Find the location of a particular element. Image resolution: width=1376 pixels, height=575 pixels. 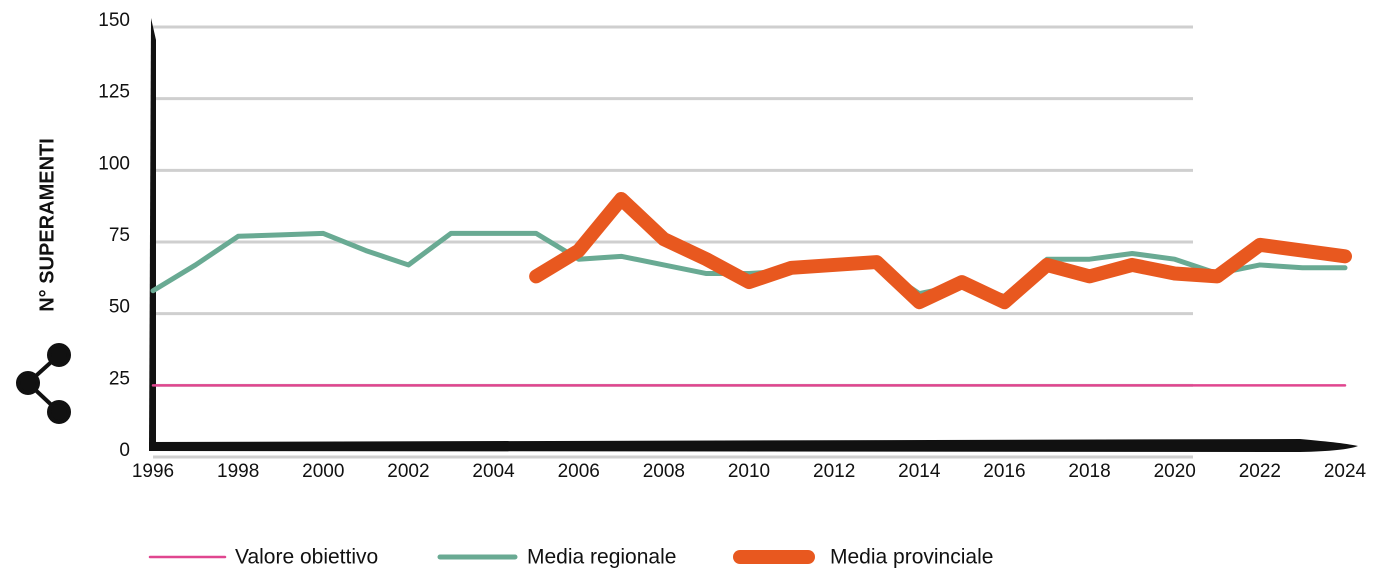

y-axis is located at coordinates (152, 233).